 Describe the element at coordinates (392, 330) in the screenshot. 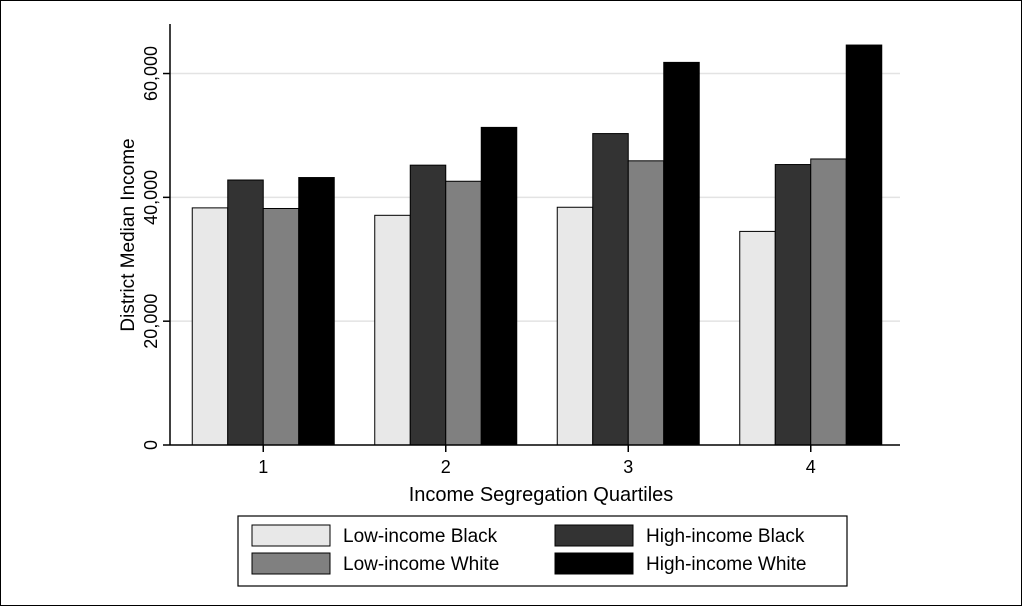

I see `bar-low-income-black-q2` at that location.